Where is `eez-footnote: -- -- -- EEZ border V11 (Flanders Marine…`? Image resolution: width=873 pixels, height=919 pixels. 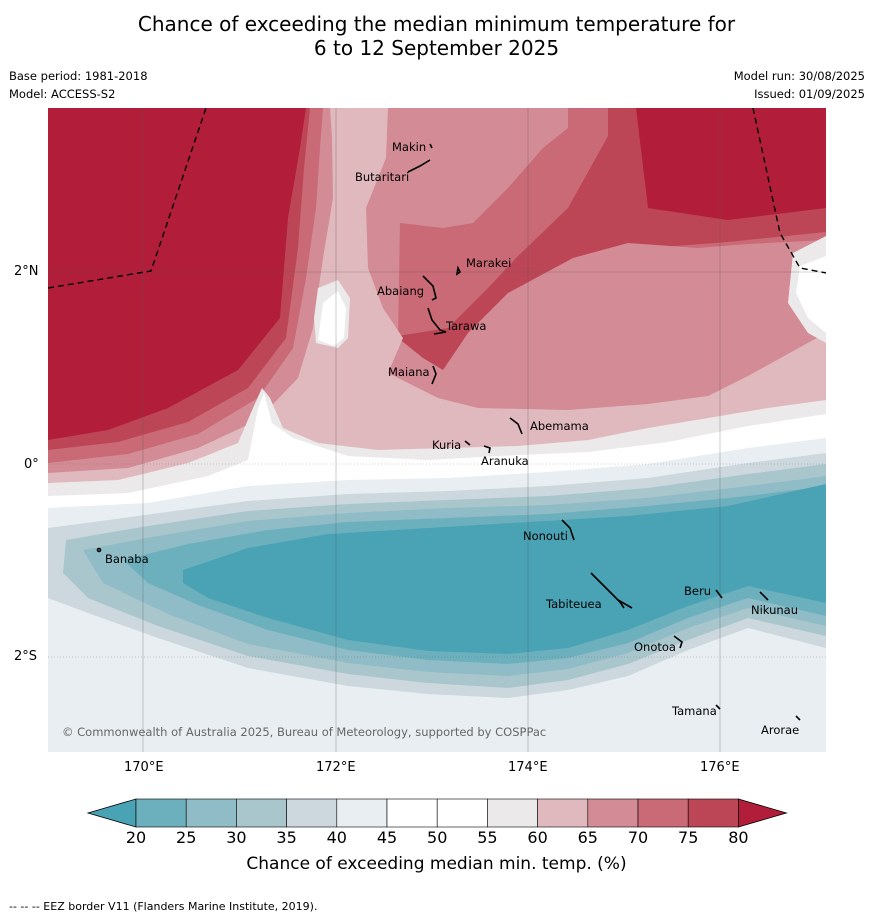
eez-footnote: -- -- -- EEZ border V11 (Flanders Marine… is located at coordinates (163, 906).